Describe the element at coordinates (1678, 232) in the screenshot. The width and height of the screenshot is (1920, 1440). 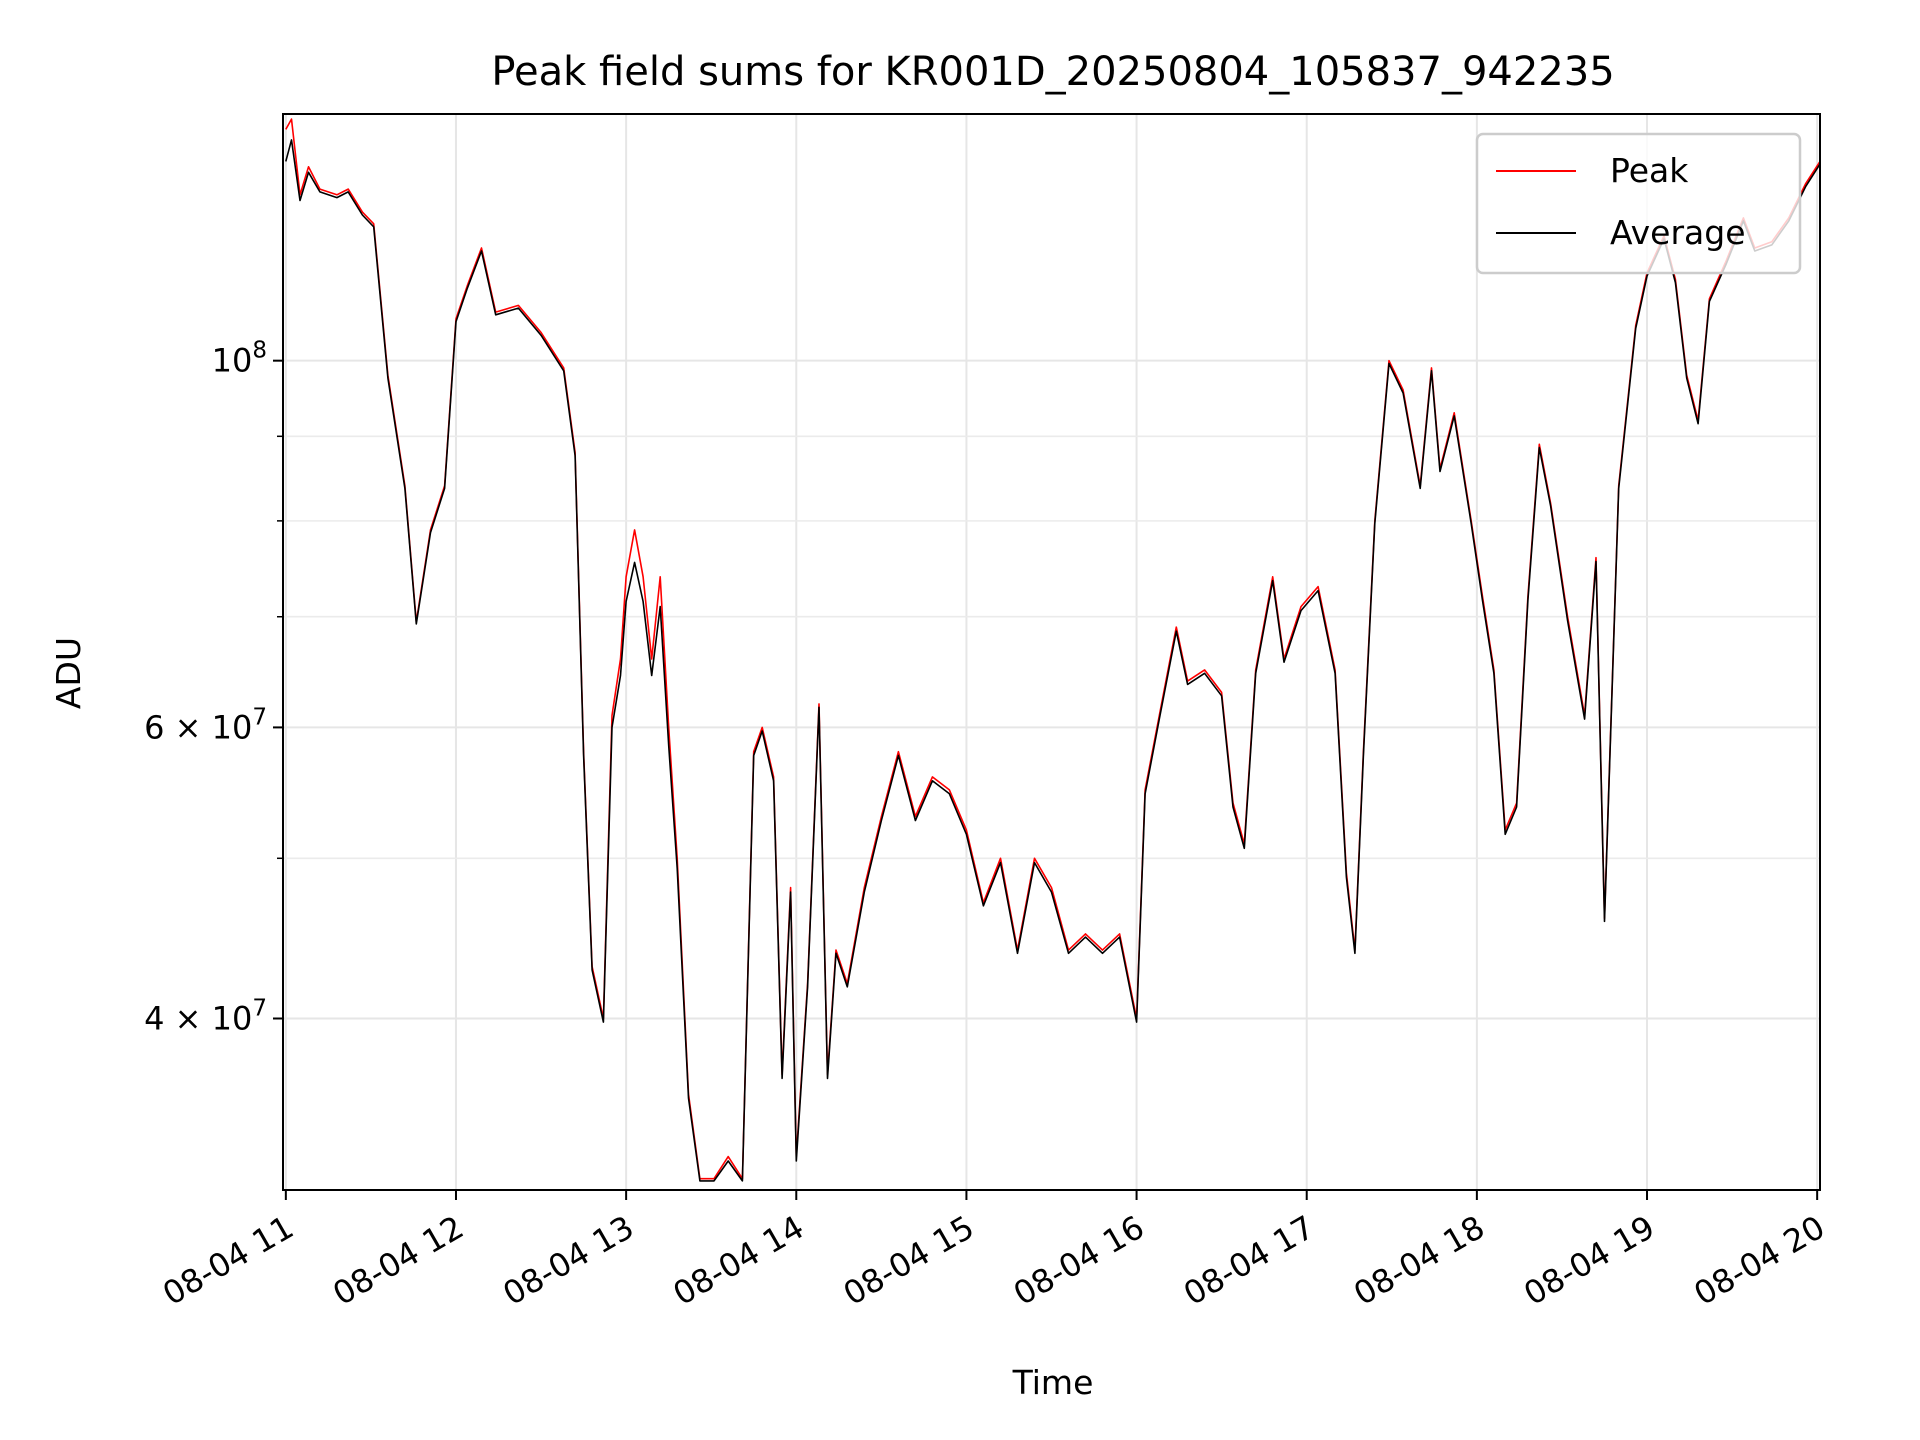
I see `legend-label-average: Average` at that location.